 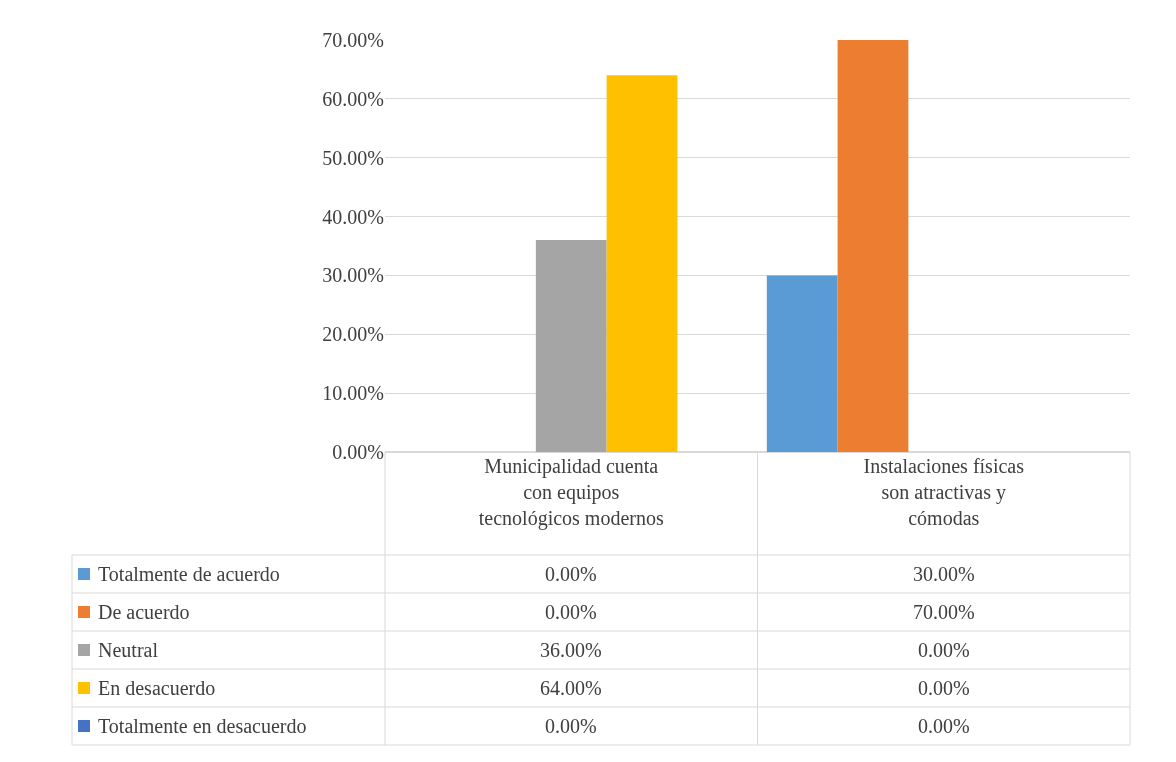 I want to click on legend-label: Totalmente de acuerdo, so click(x=189, y=574).